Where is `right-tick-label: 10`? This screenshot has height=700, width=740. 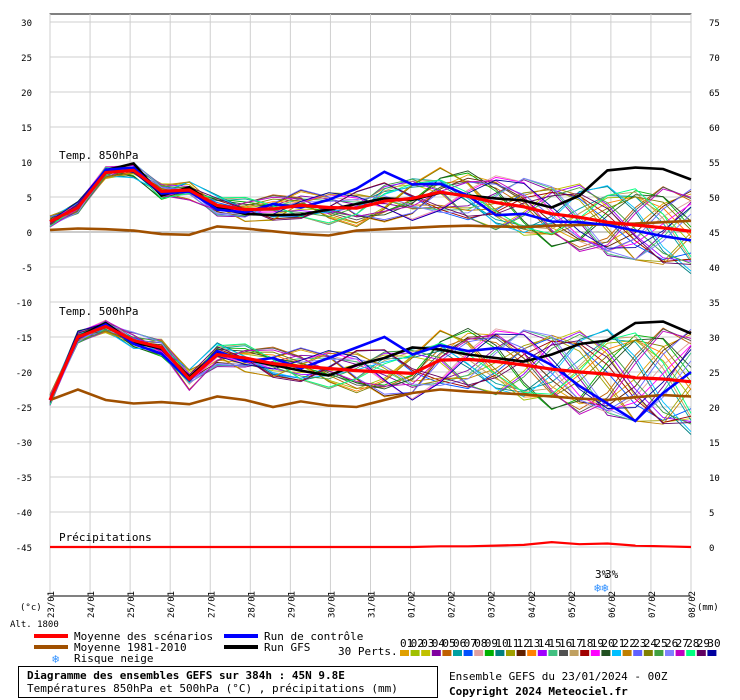
right-tick-label: 10 is located at coordinates (714, 479).